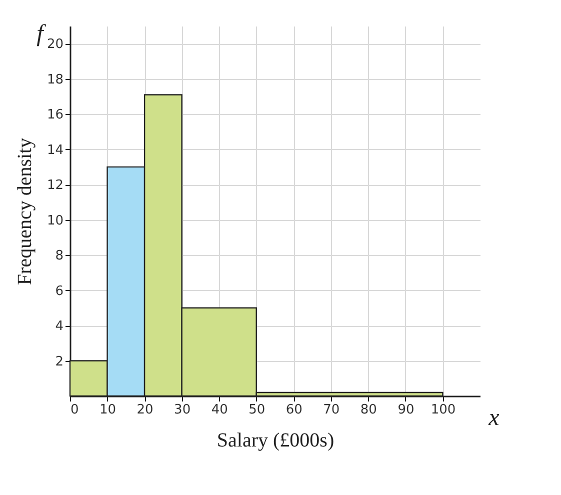 This screenshot has height=495, width=561. Describe the element at coordinates (331, 410) in the screenshot. I see `x-tick-label: 70` at that location.